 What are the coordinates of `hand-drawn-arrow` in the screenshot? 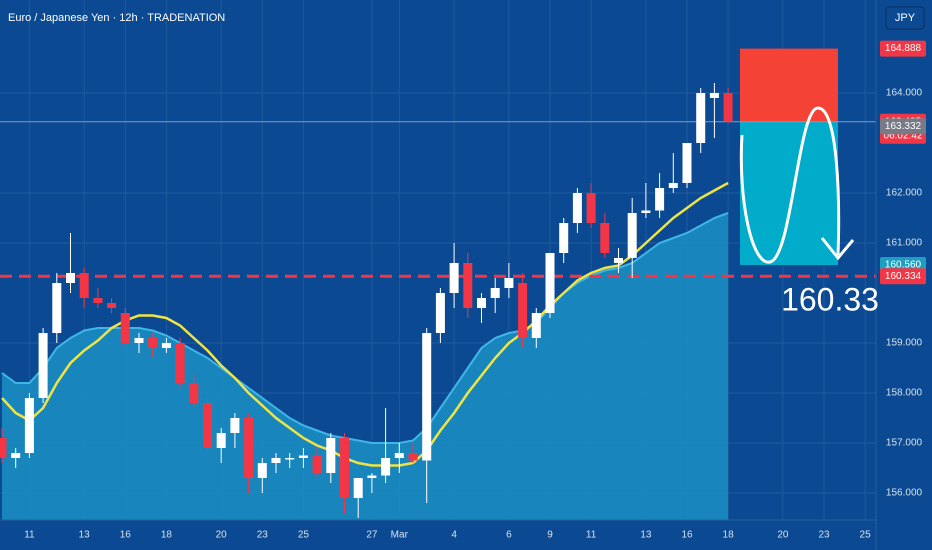 It's located at (790, 185).